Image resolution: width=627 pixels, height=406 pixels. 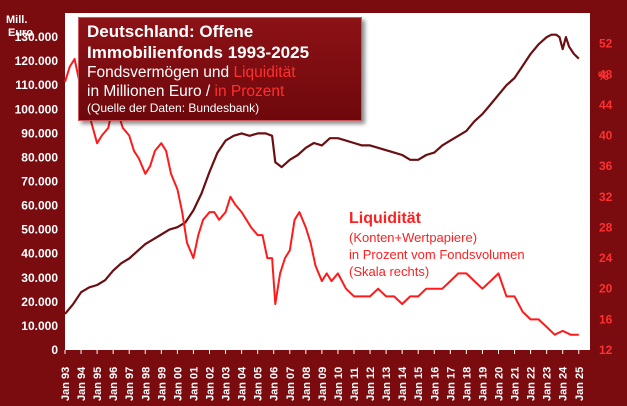 What do you see at coordinates (355, 384) in the screenshot?
I see `x-tick-label: Jan 11` at bounding box center [355, 384].